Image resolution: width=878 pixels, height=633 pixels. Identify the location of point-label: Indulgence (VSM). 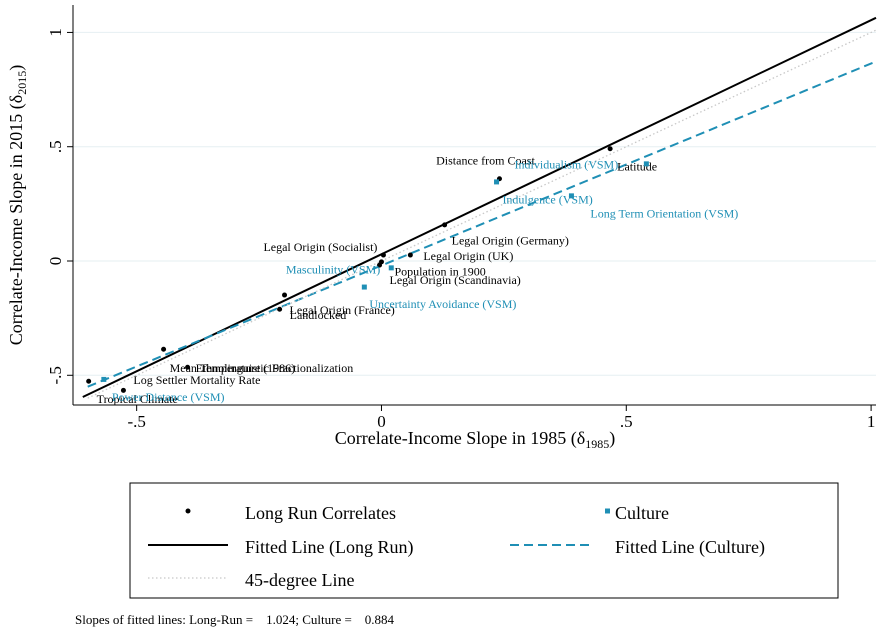
(547, 200).